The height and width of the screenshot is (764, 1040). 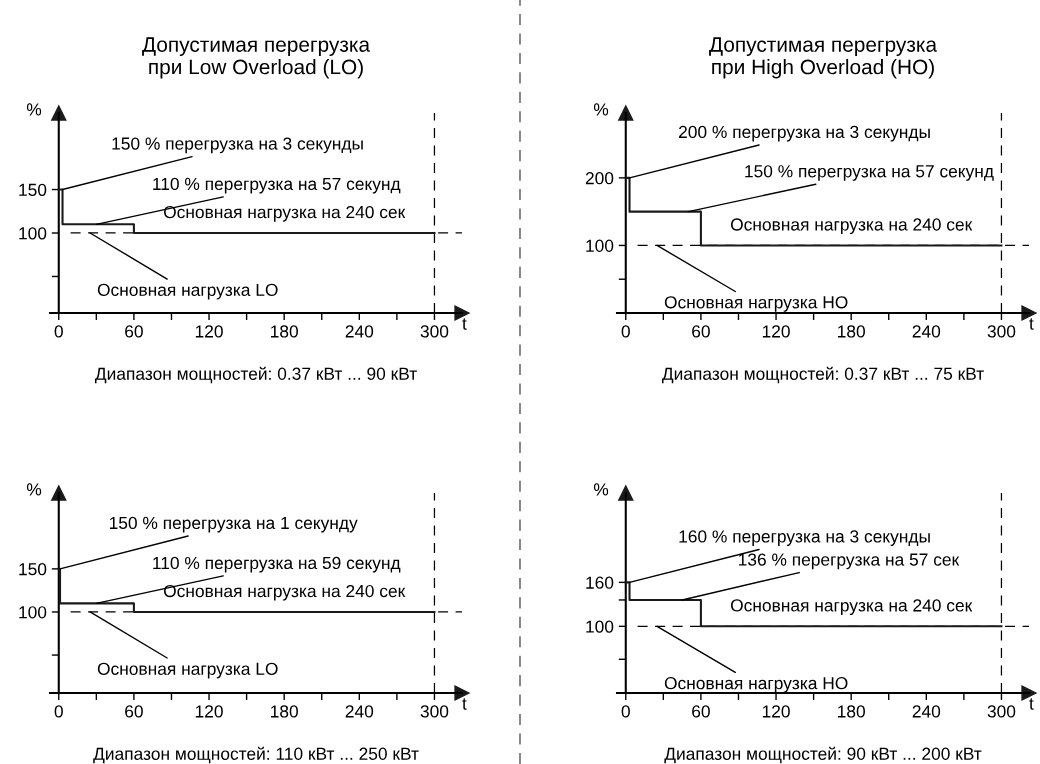 What do you see at coordinates (823, 58) in the screenshot?
I see `chart-title: Допустимая перегрузка при High Overload (HO)` at bounding box center [823, 58].